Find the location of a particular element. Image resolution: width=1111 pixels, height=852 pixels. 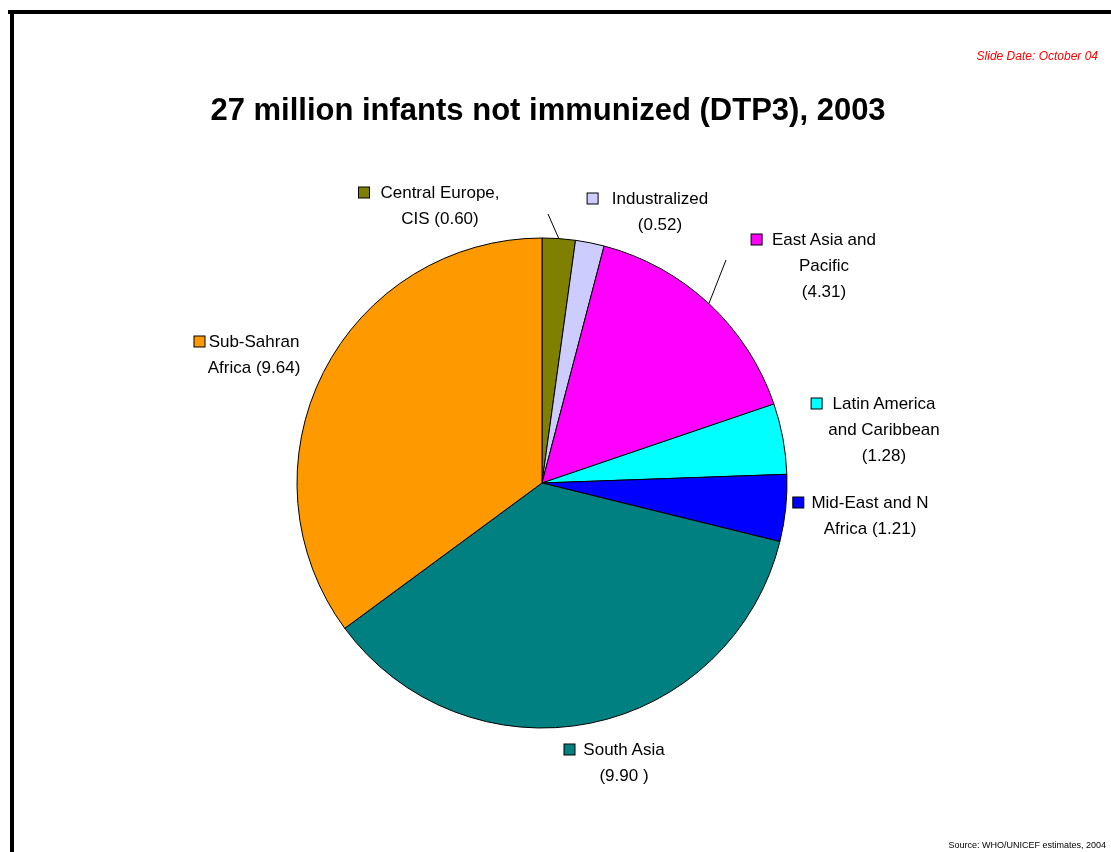

legend-label: Latin America and Caribbean is located at coordinates (884, 416).